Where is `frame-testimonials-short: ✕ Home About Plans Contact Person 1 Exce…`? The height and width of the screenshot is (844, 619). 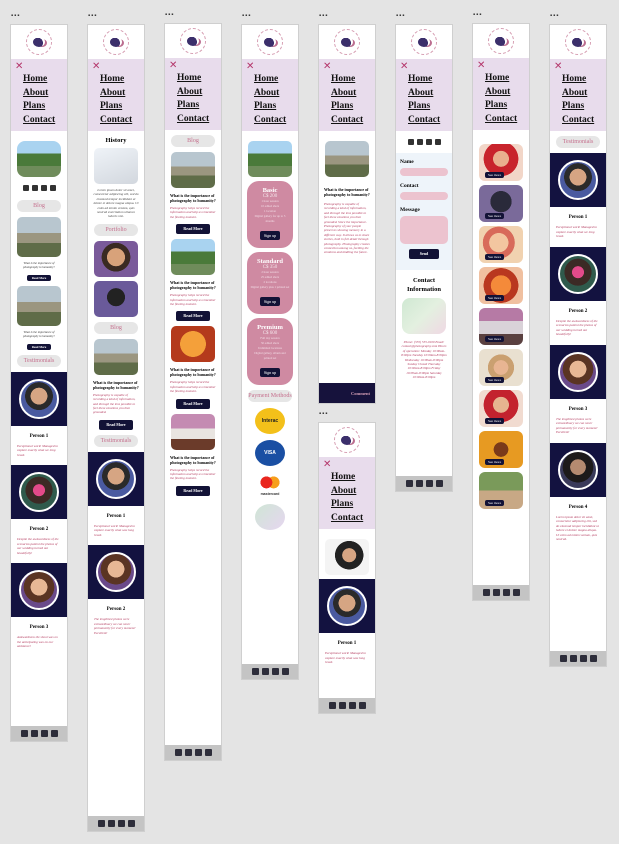 frame-testimonials-short: ✕ Home About Plans Contact Person 1 Exce… is located at coordinates (347, 568).